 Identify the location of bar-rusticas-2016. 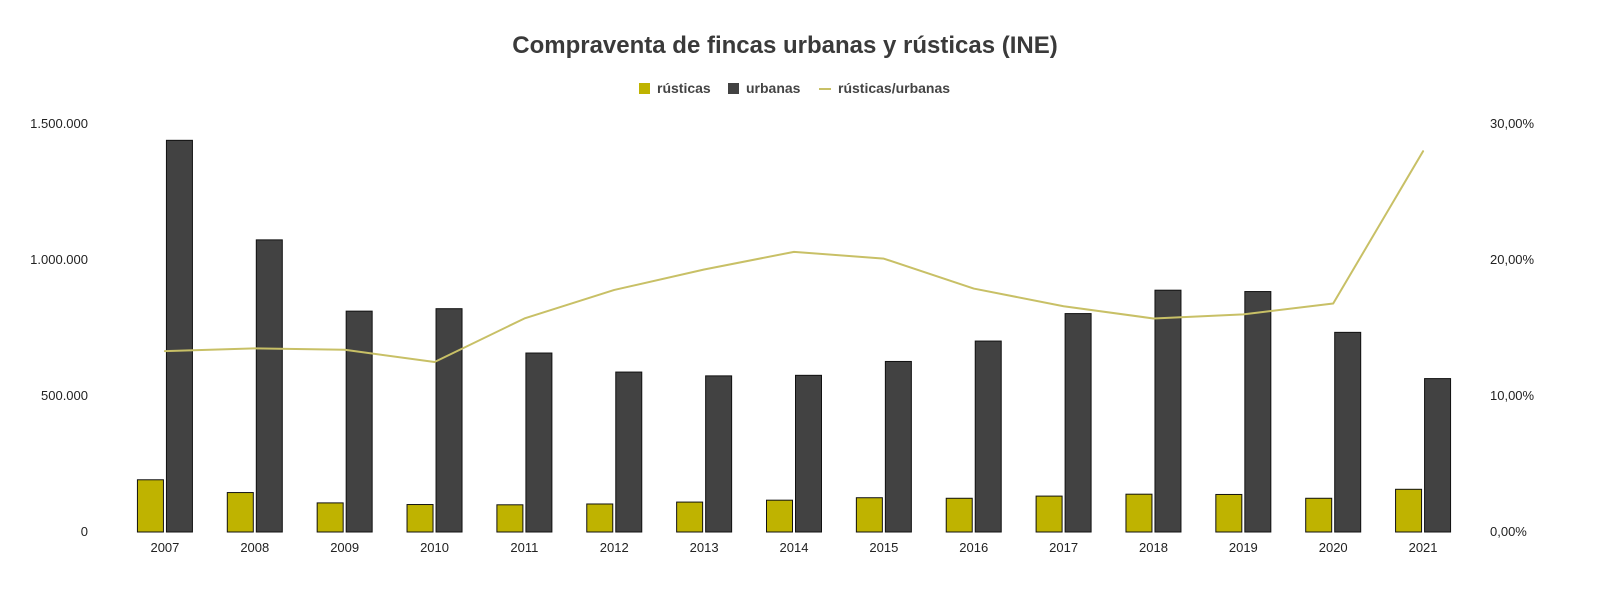
(959, 515).